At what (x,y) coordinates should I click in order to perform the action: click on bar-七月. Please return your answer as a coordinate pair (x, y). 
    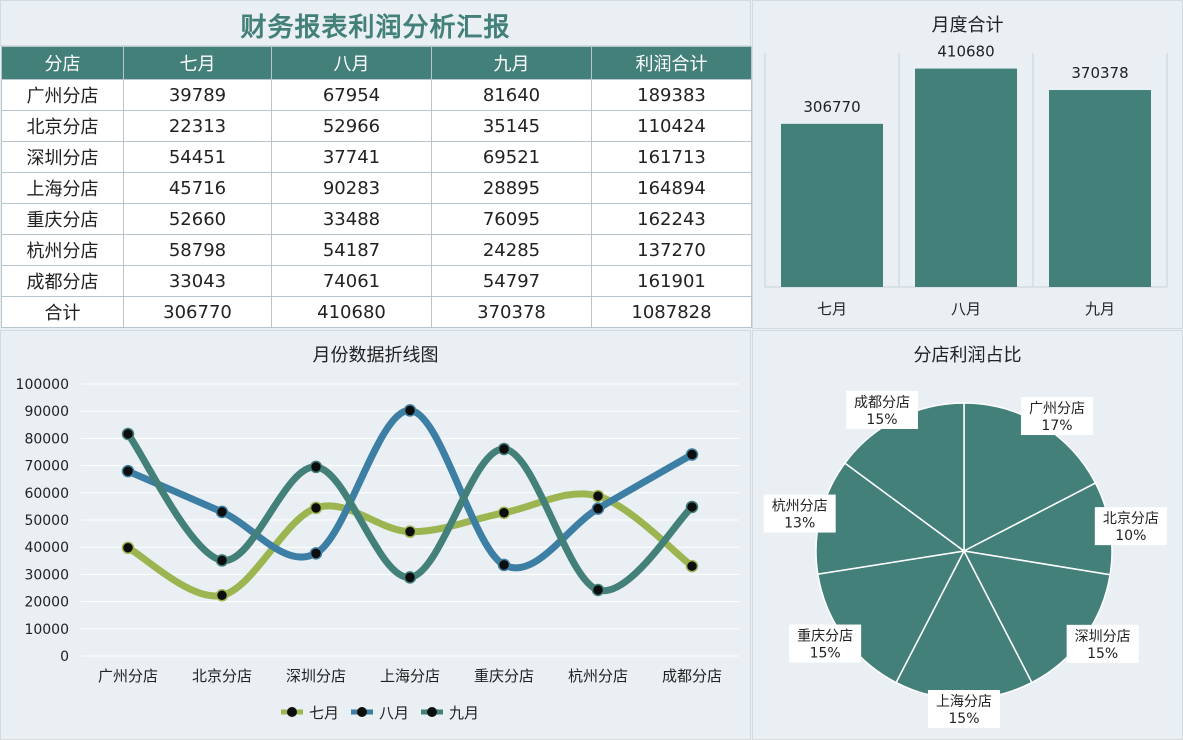
    Looking at the image, I should click on (832, 205).